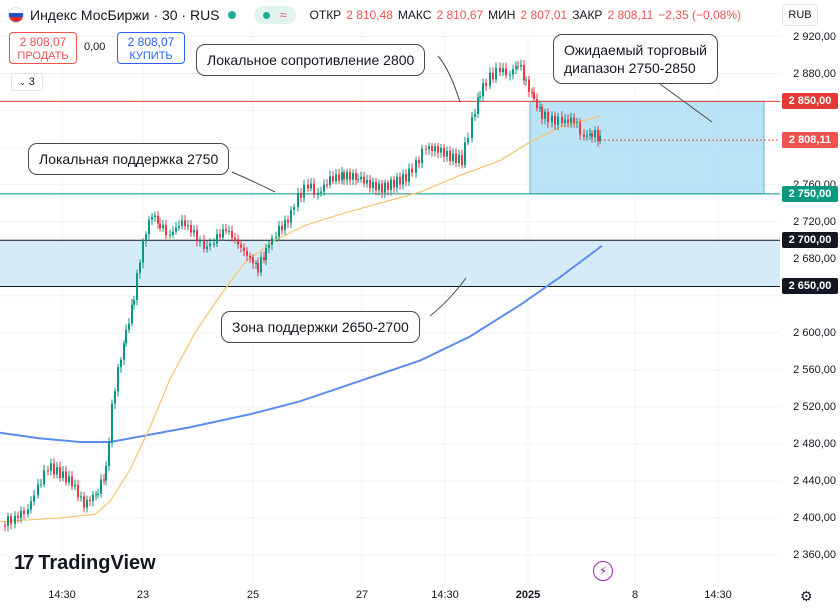  What do you see at coordinates (806, 596) in the screenshot?
I see `gear-icon: ⚙` at bounding box center [806, 596].